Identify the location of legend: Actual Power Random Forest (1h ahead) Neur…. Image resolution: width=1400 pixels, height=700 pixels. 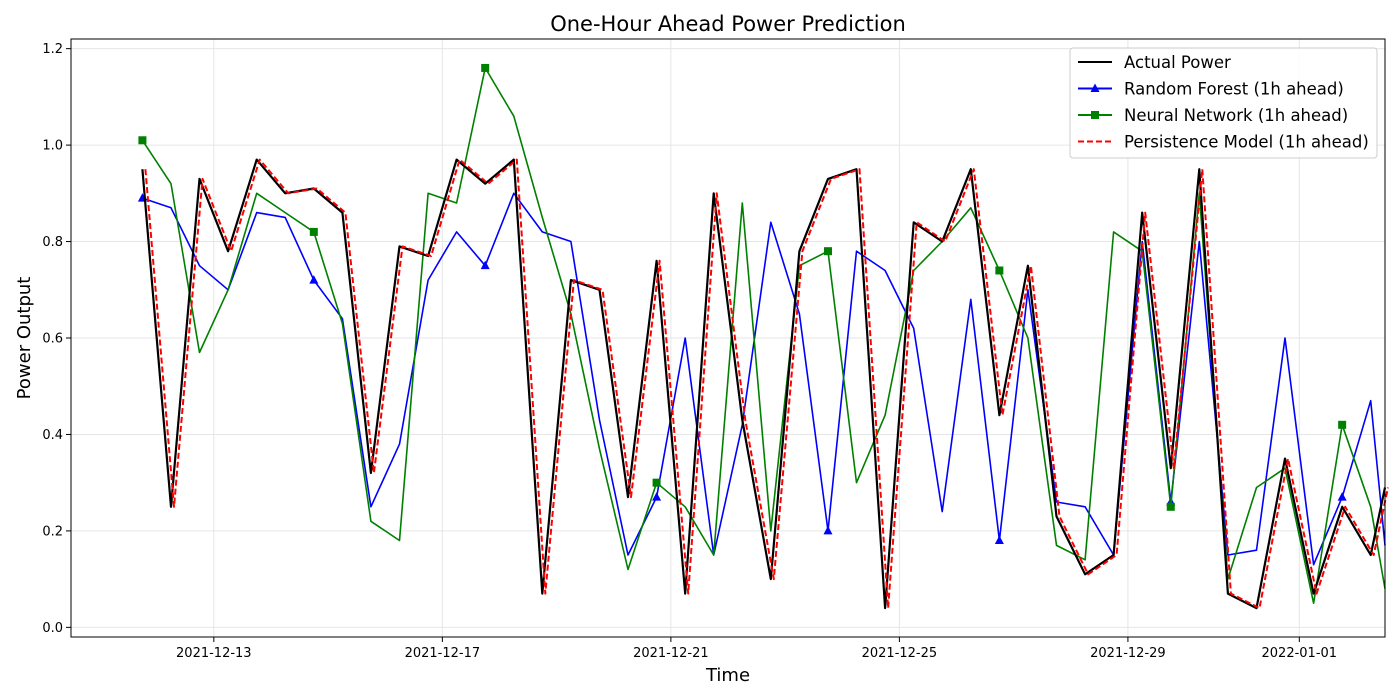
(1223, 103).